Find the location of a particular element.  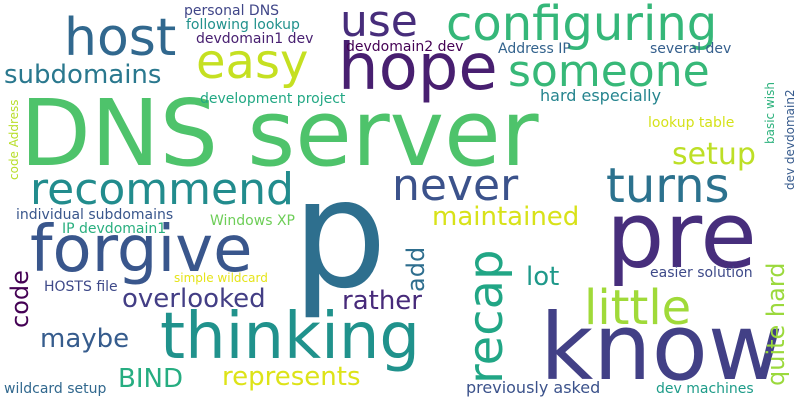

word-hard-especially: hard especially is located at coordinates (601, 95).